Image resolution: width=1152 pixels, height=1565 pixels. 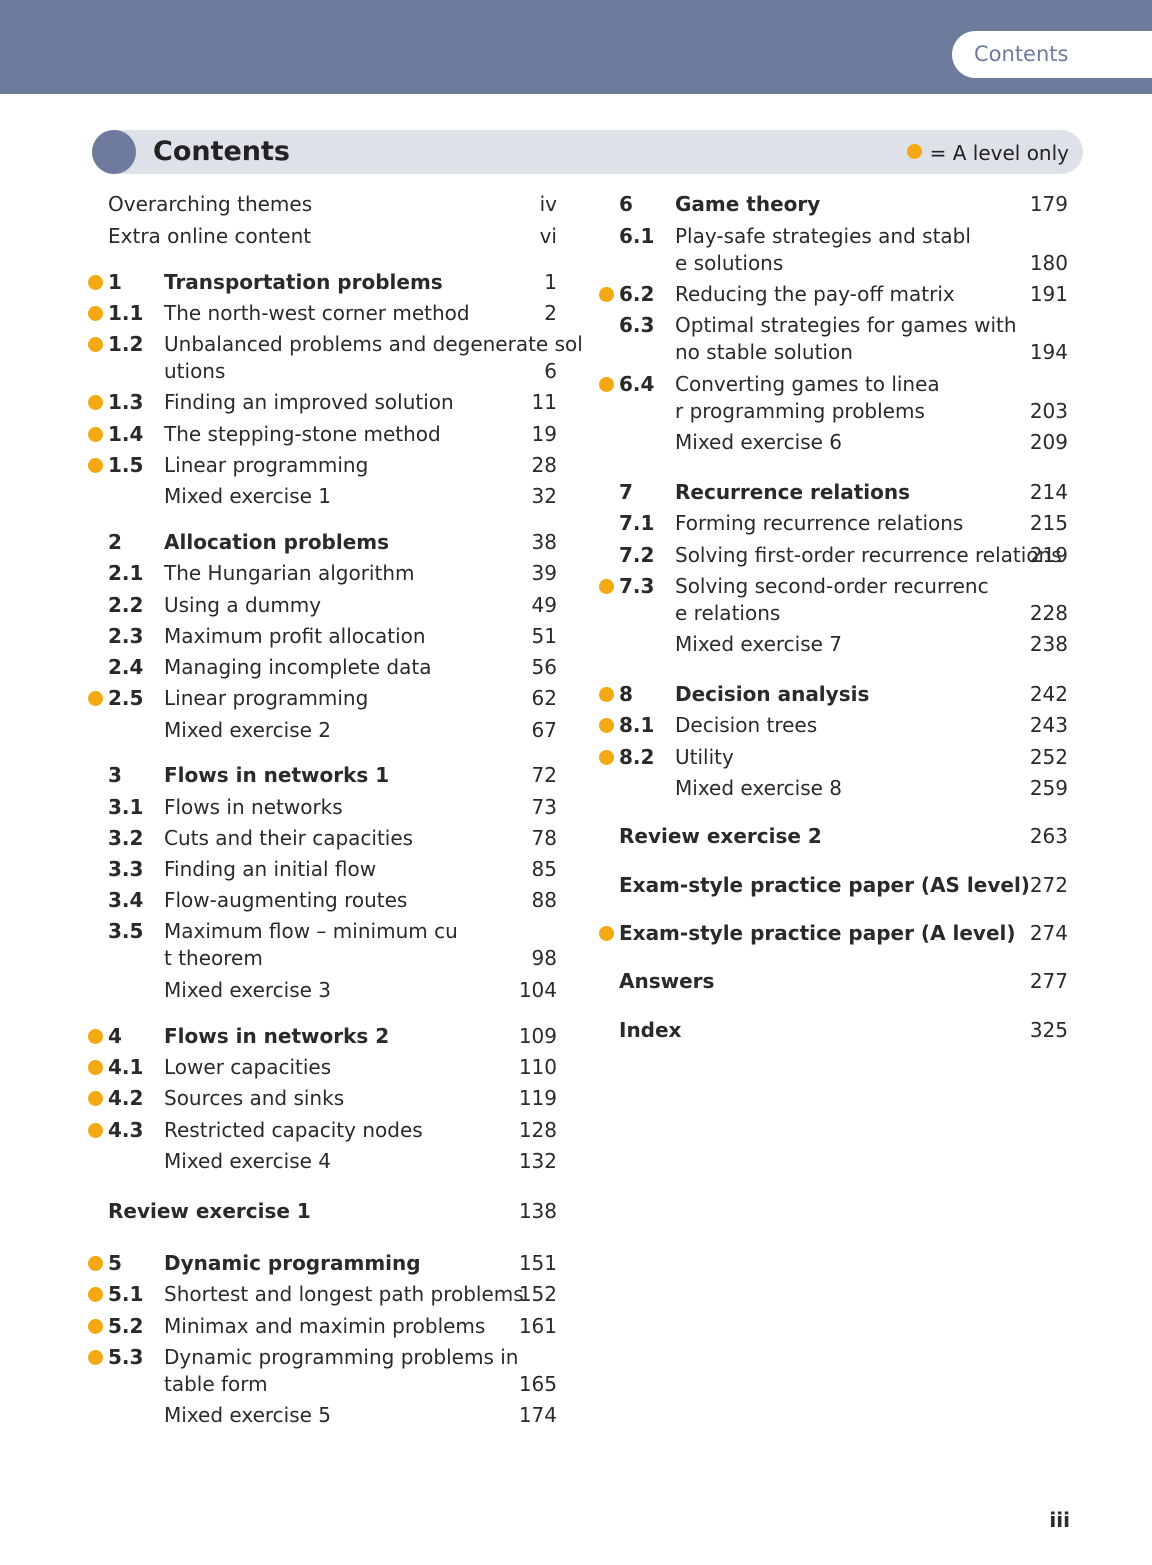 I want to click on toc-page-number: 72, so click(x=544, y=775).